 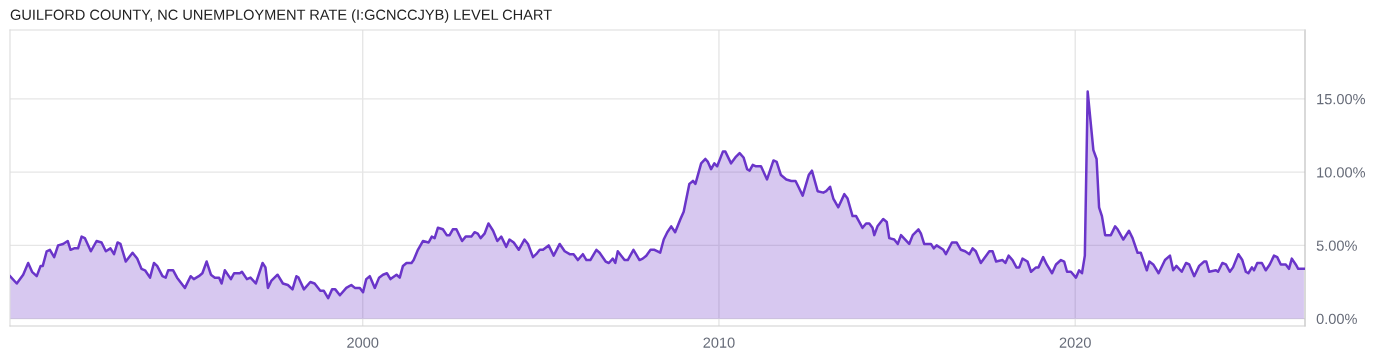 What do you see at coordinates (1341, 99) in the screenshot?
I see `y-tick-label: 15.00%` at bounding box center [1341, 99].